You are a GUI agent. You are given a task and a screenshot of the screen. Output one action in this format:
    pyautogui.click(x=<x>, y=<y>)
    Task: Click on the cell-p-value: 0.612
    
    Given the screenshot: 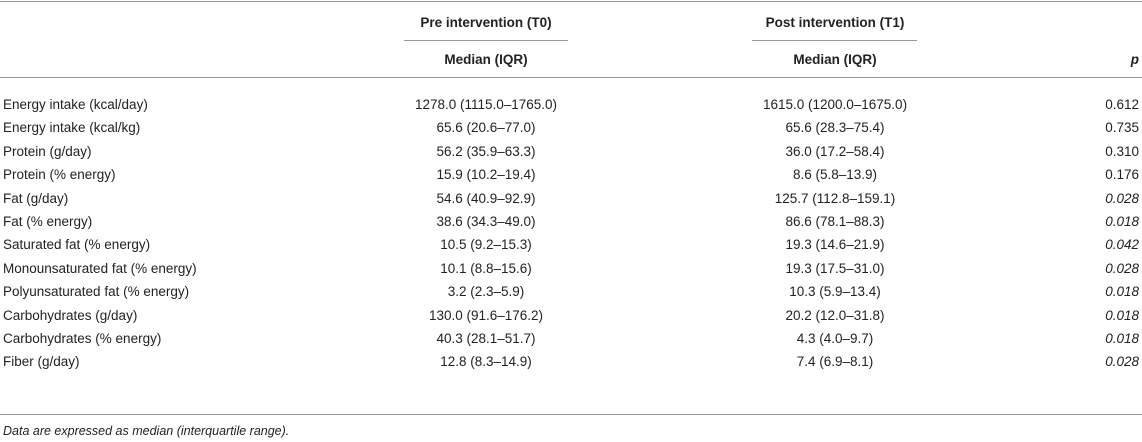 What is the action you would take?
    pyautogui.click(x=1122, y=104)
    